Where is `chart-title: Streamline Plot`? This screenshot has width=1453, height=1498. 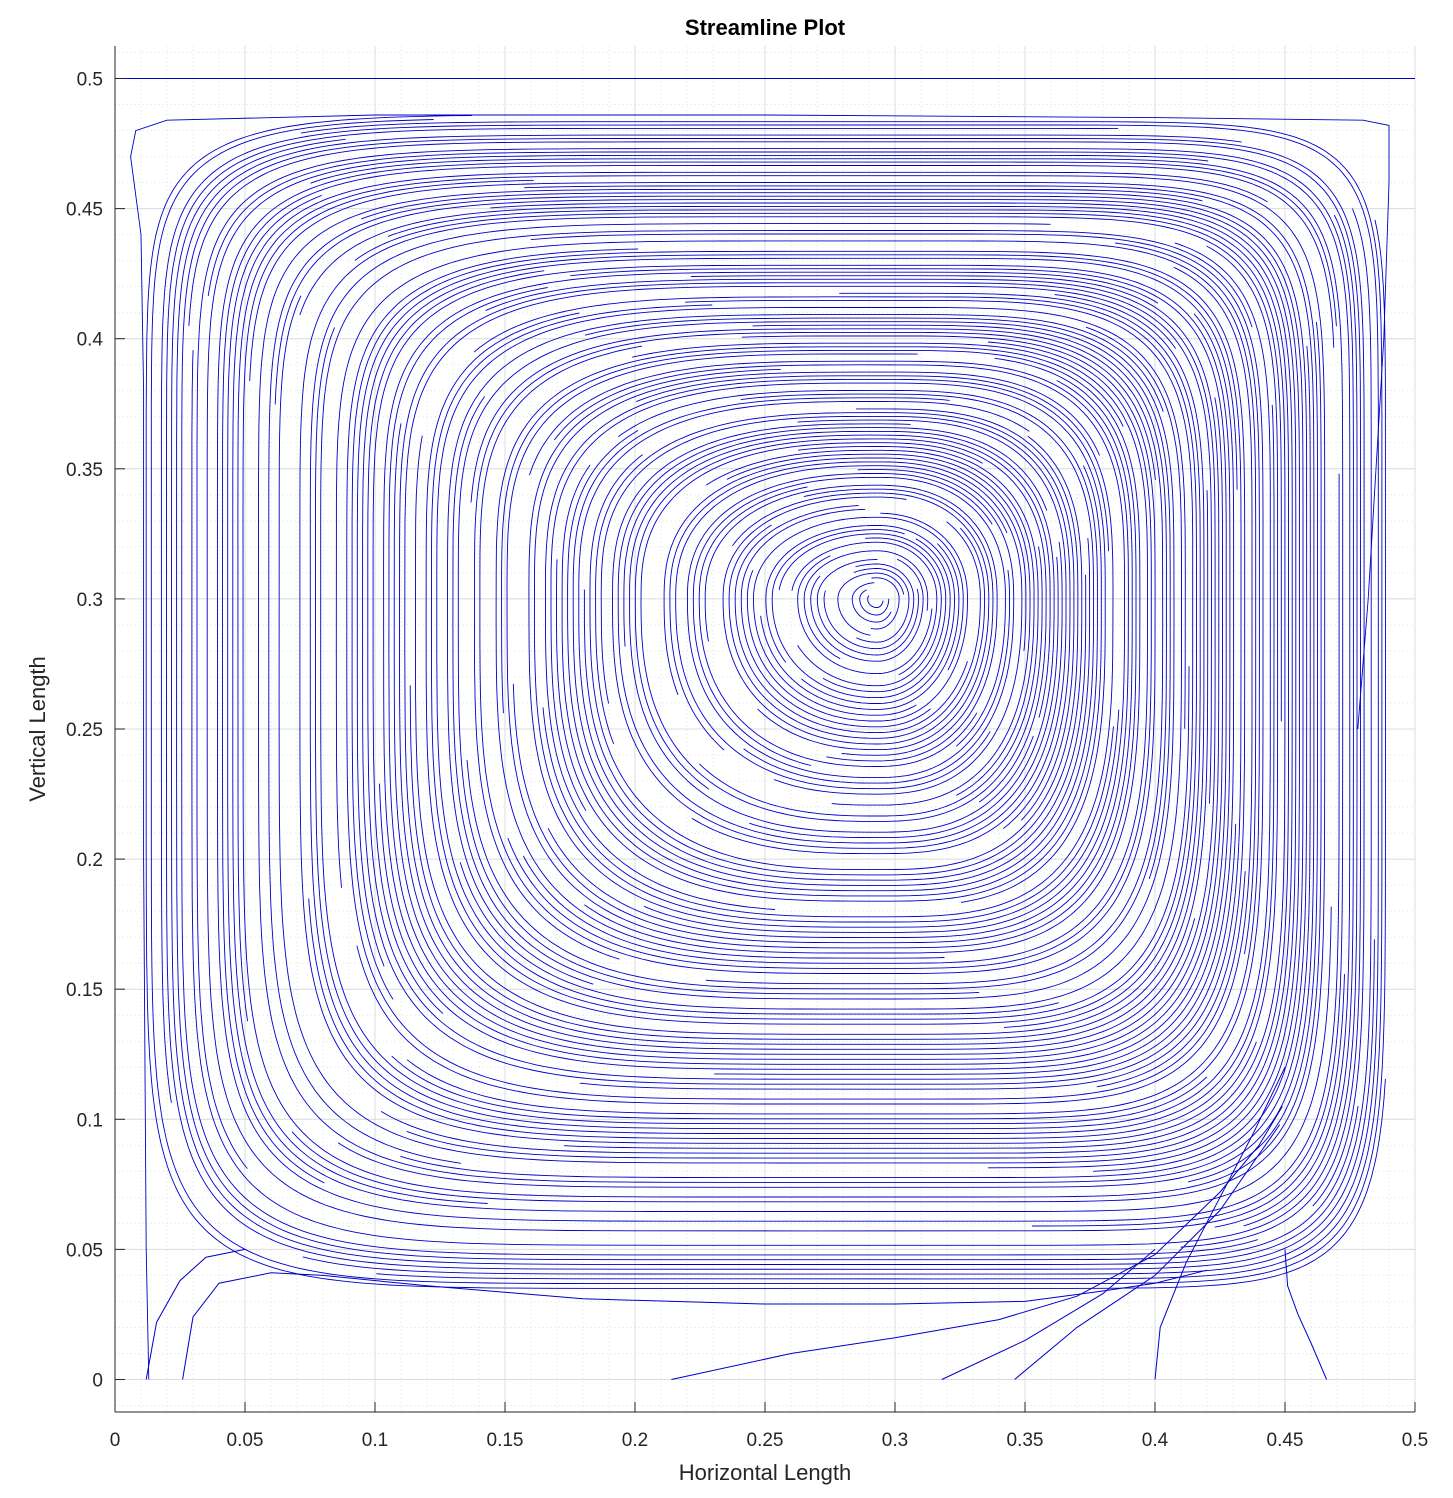
chart-title: Streamline Plot is located at coordinates (765, 27).